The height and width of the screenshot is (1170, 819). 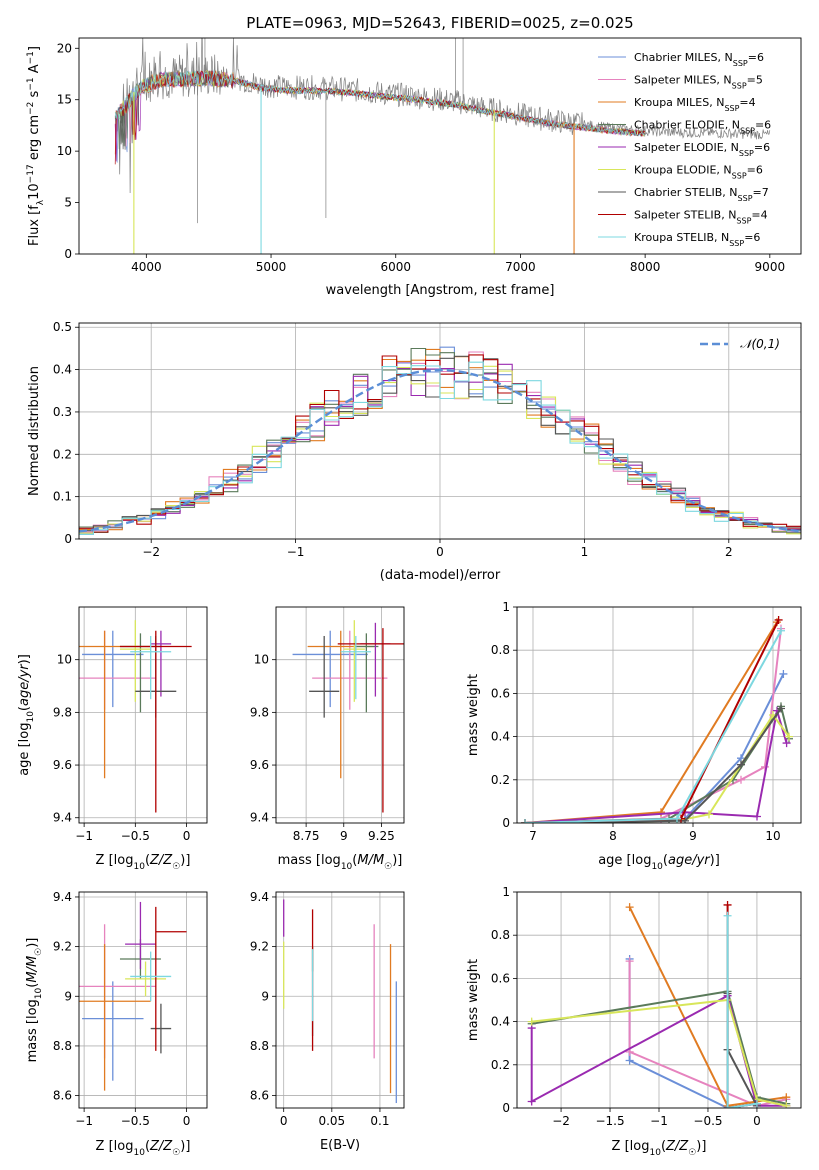 What do you see at coordinates (699, 59) in the screenshot?
I see `legend-entry: Chabrier MILES, NSSP=6` at bounding box center [699, 59].